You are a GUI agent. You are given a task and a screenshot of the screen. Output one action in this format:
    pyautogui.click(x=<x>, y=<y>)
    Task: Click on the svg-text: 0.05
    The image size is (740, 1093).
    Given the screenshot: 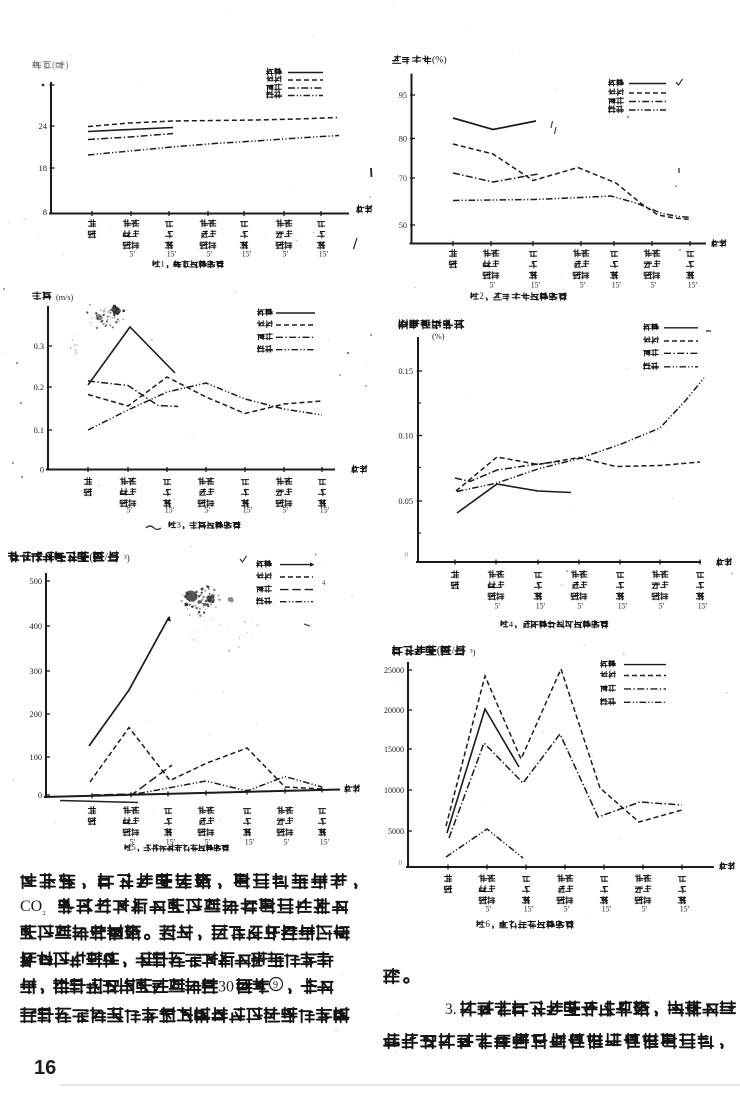 What is the action you would take?
    pyautogui.click(x=405, y=501)
    